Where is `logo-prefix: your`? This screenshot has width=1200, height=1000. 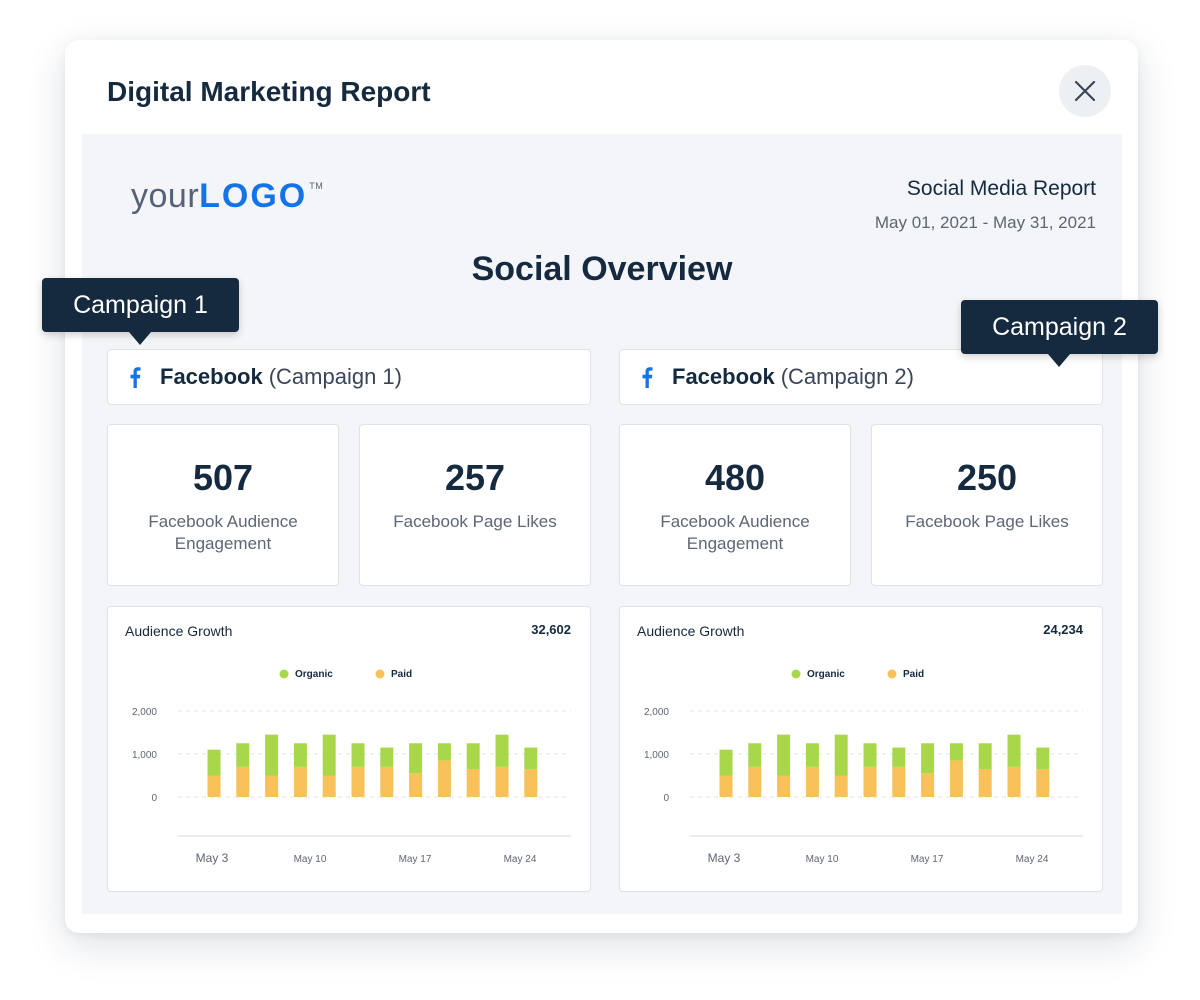
logo-prefix: your is located at coordinates (165, 196).